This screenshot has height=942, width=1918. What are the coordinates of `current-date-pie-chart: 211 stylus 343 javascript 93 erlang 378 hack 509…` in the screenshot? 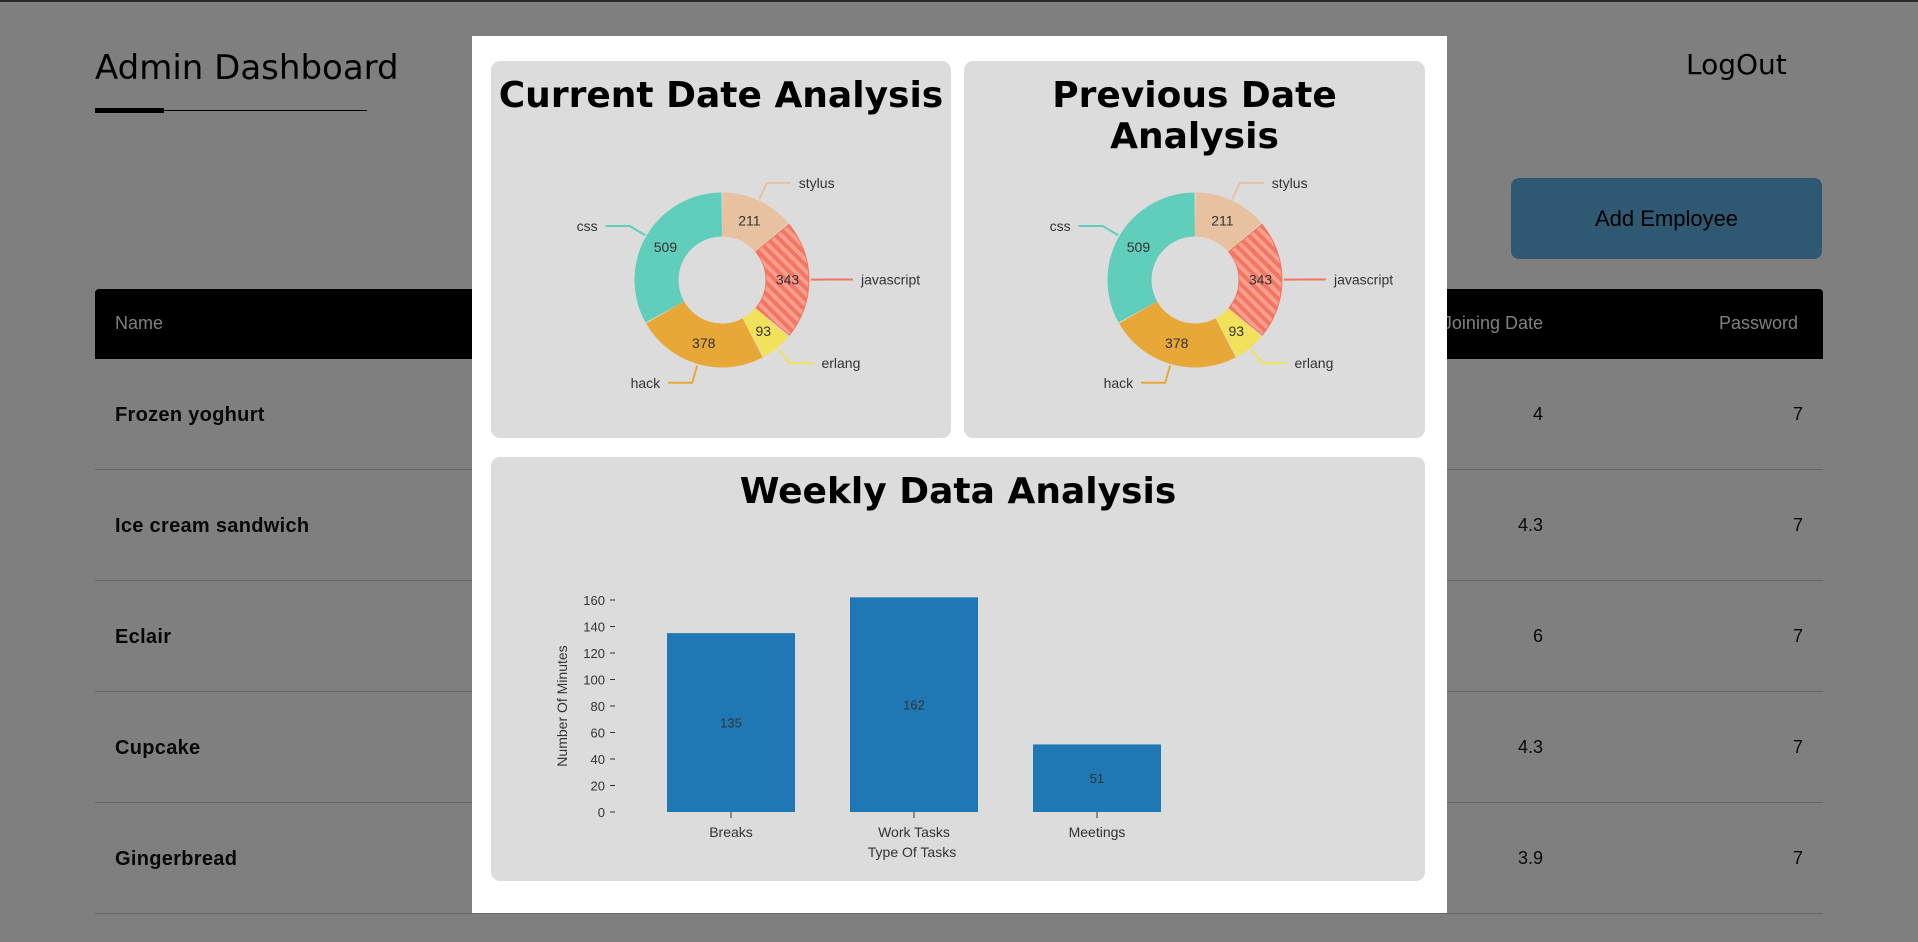 It's located at (749, 283).